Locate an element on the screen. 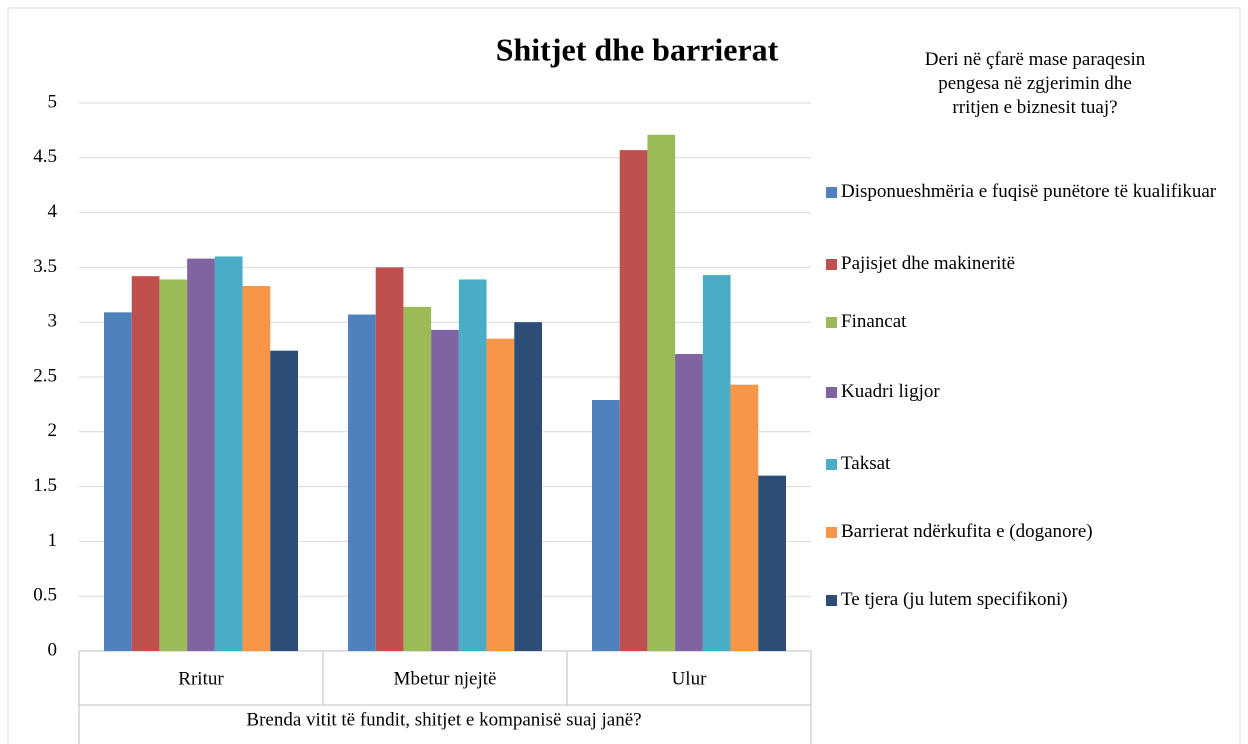 The height and width of the screenshot is (744, 1248). chart-title: Shitjet dhe barrierat is located at coordinates (637, 49).